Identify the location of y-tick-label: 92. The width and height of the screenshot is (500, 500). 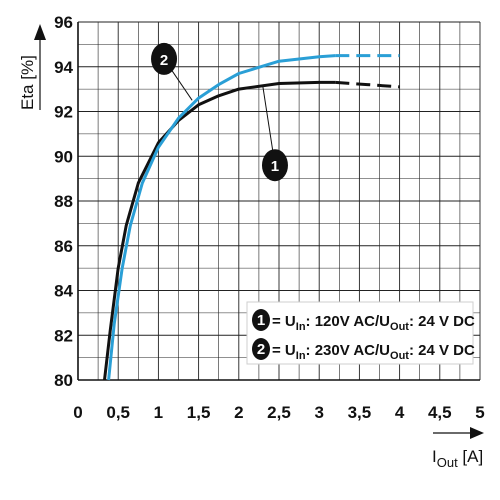
(63, 112).